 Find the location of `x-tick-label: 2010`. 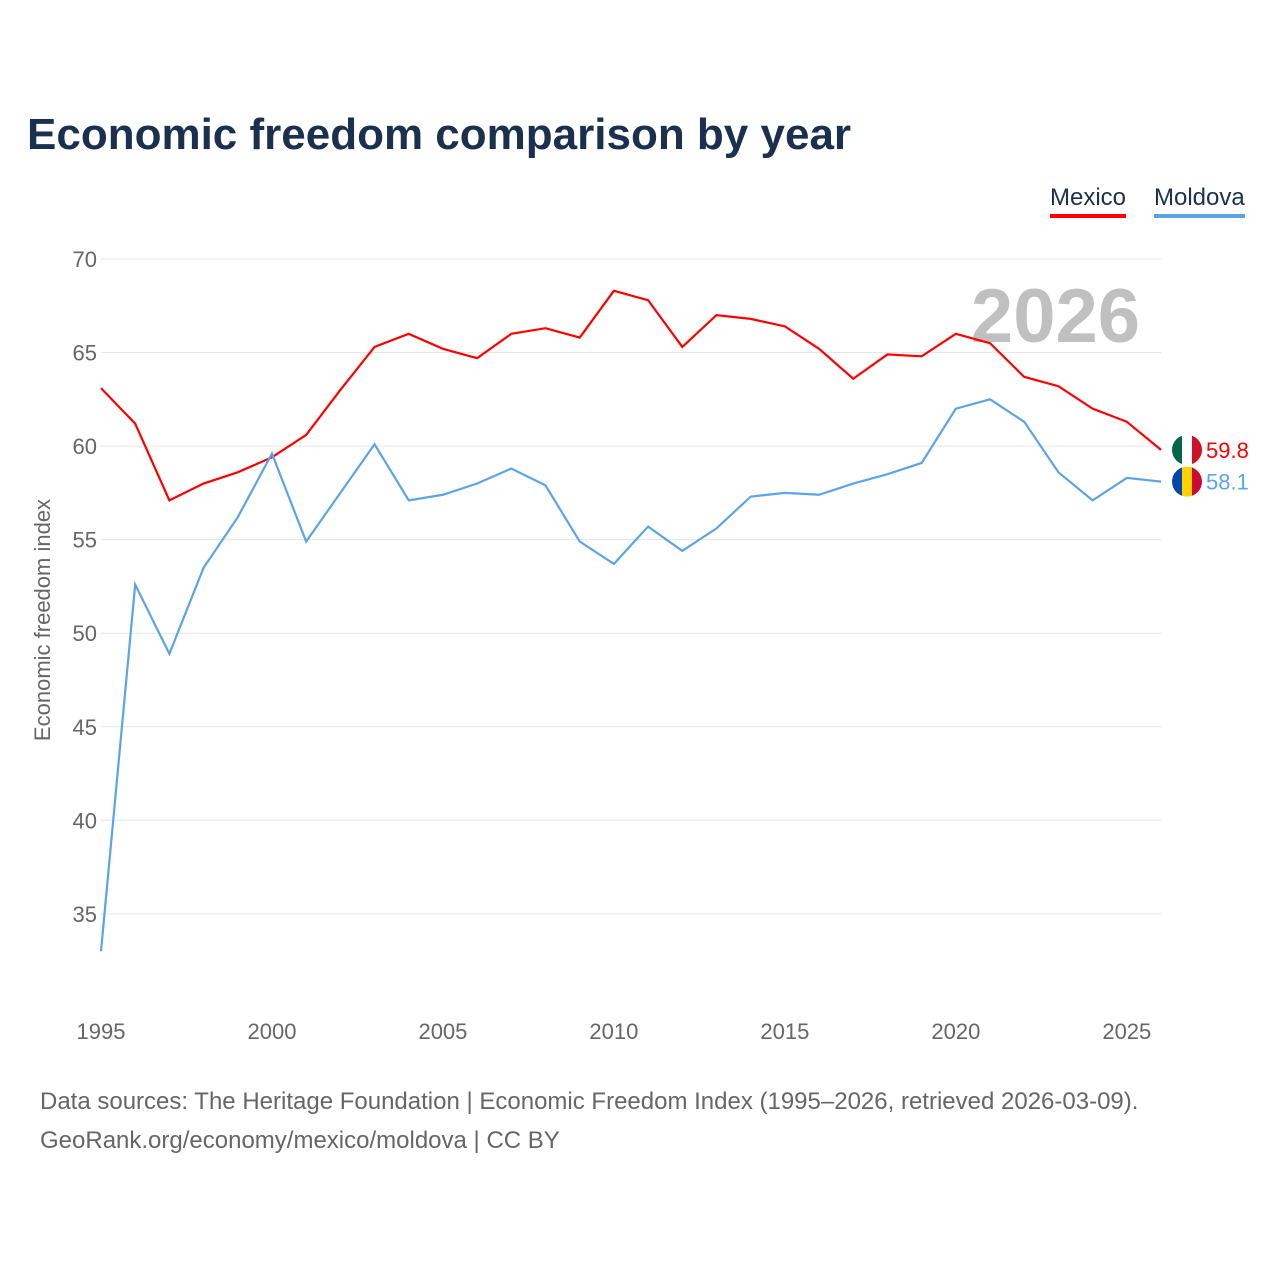

x-tick-label: 2010 is located at coordinates (613, 1031).